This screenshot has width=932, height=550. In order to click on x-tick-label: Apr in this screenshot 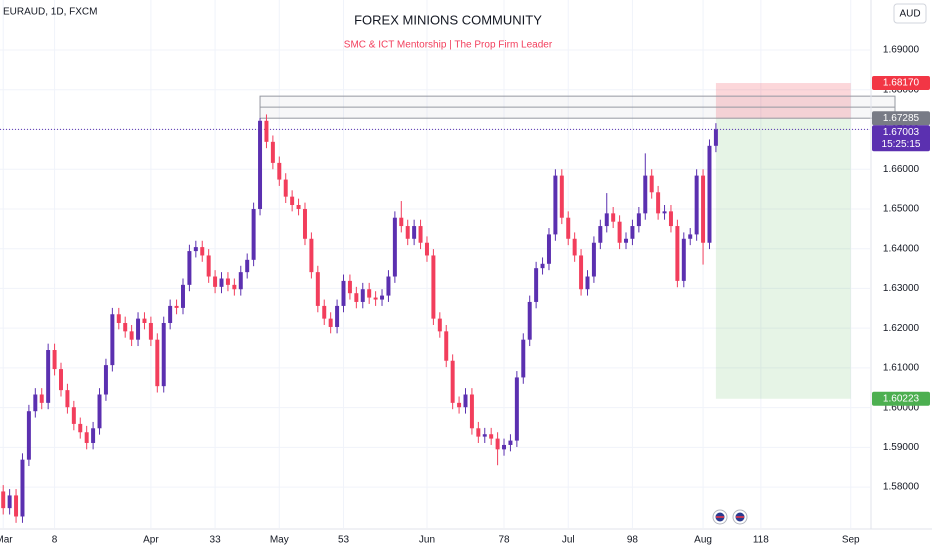, I will do `click(151, 540)`.